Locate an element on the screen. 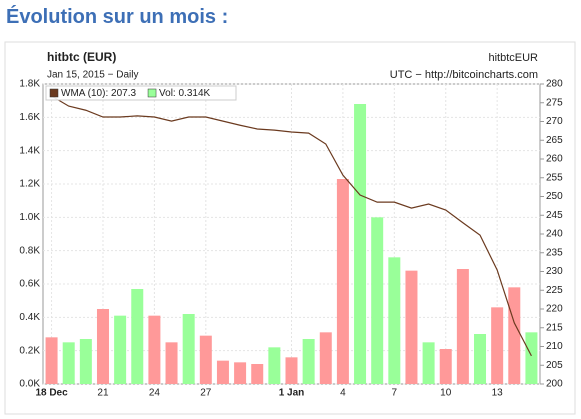 This screenshot has width=581, height=419. legend-label: Vol: 0.314K is located at coordinates (184, 93).